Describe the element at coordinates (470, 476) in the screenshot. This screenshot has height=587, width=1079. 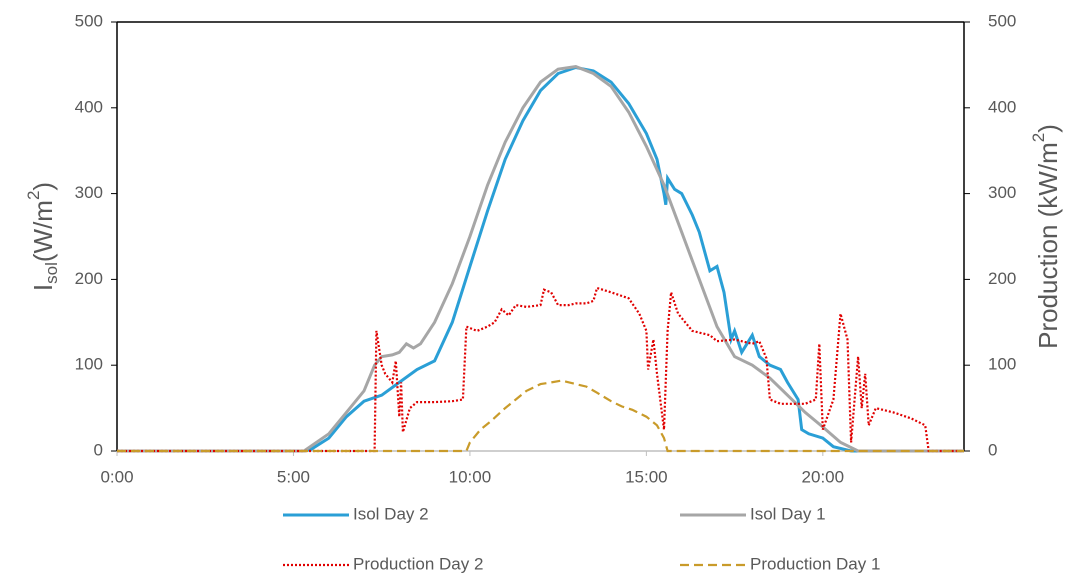
I see `x-tick-label: 10:00` at that location.